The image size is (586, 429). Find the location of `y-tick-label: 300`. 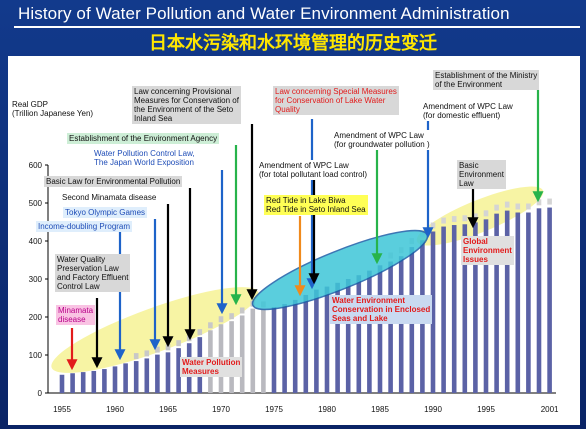

y-tick-label: 300 is located at coordinates (36, 279).